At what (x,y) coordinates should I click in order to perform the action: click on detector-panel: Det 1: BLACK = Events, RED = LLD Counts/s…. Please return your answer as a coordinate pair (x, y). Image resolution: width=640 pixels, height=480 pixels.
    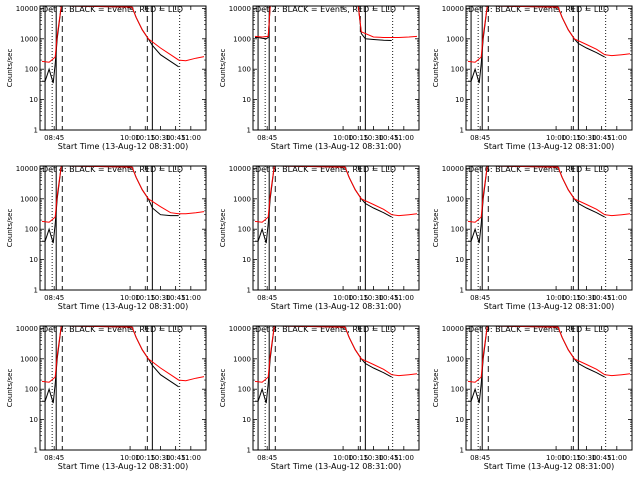
    Looking at the image, I should click on (106, 78).